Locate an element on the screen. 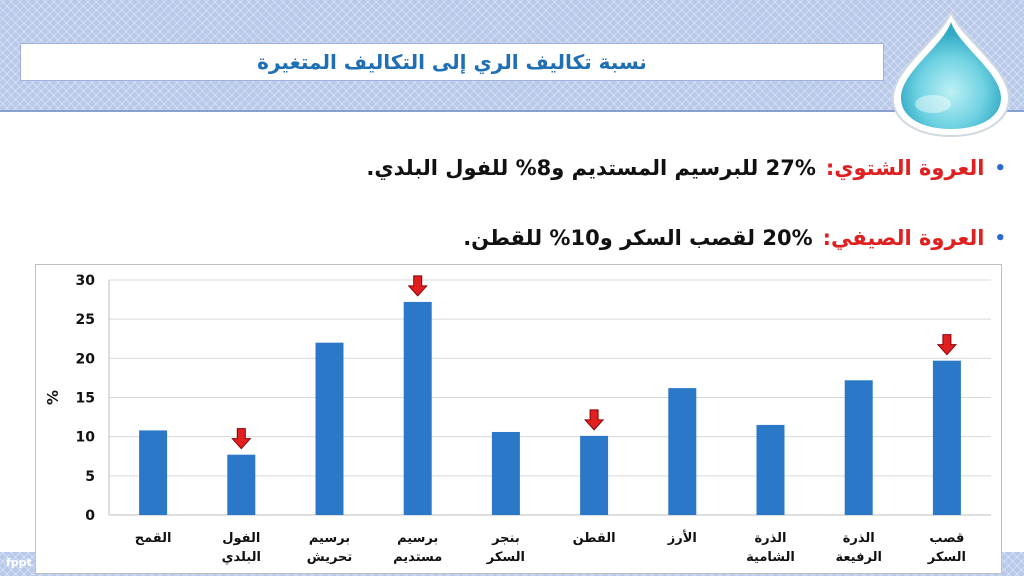  x-tick-label: الرفيعة is located at coordinates (858, 557).